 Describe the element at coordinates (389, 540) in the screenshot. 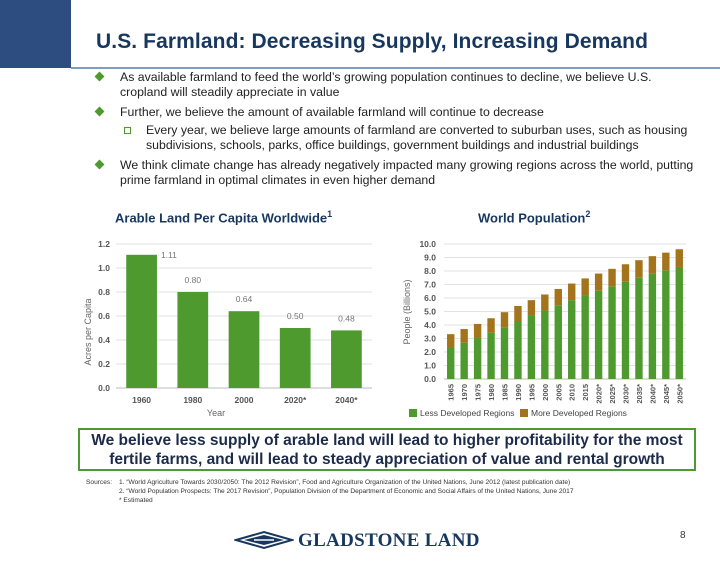

I see `logo-text: GLADSTONE LAND` at that location.